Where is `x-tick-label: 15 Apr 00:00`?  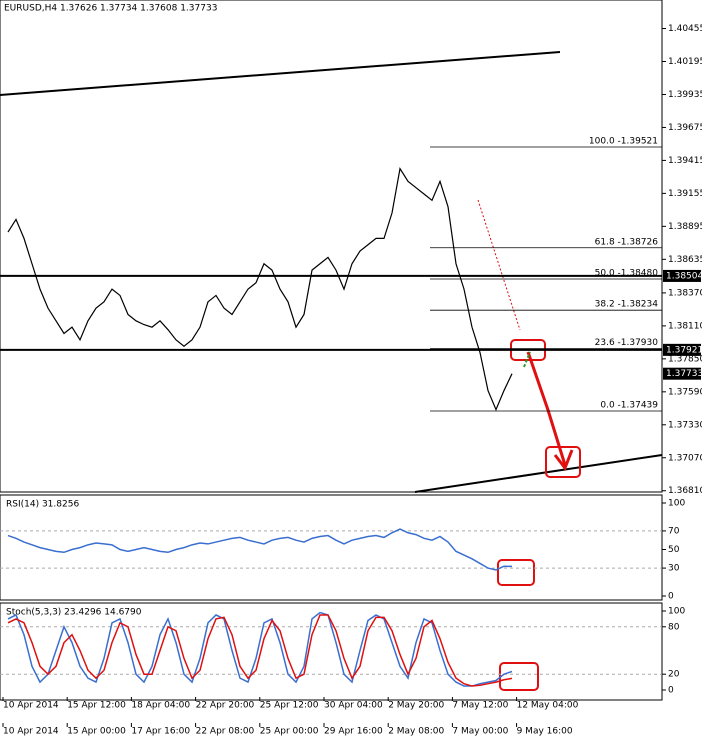 x-tick-label: 15 Apr 00:00 is located at coordinates (96, 732).